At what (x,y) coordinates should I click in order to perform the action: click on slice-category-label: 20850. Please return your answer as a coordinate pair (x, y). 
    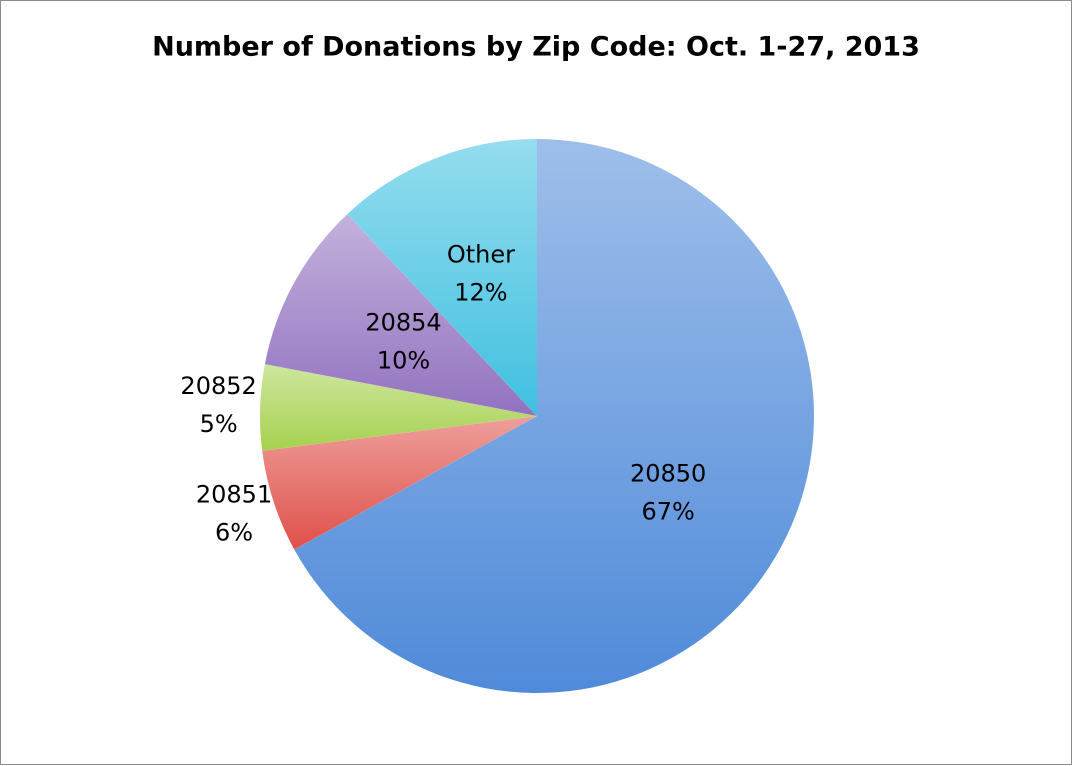
    Looking at the image, I should click on (668, 474).